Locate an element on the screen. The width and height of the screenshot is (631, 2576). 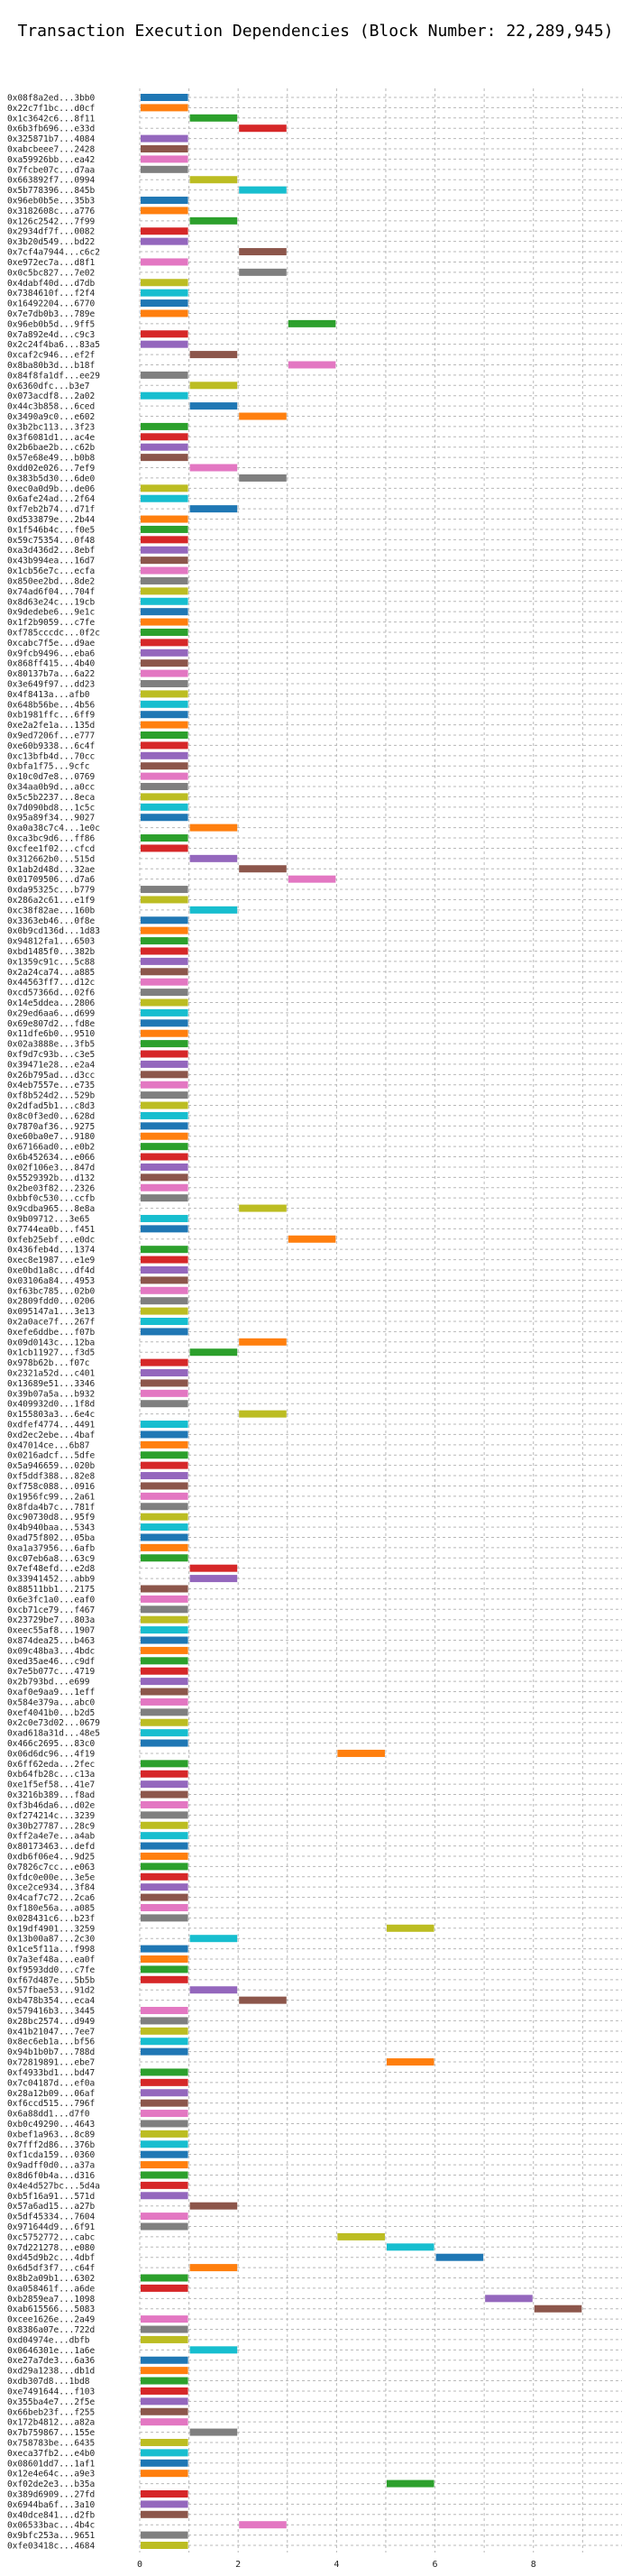
tx-label: 0x57a6ad15...a27b is located at coordinates (52, 2207).